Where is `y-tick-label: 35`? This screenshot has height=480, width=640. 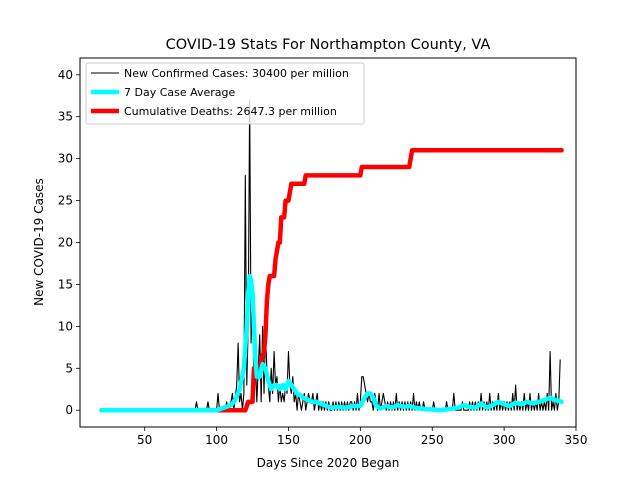 y-tick-label: 35 is located at coordinates (65, 117).